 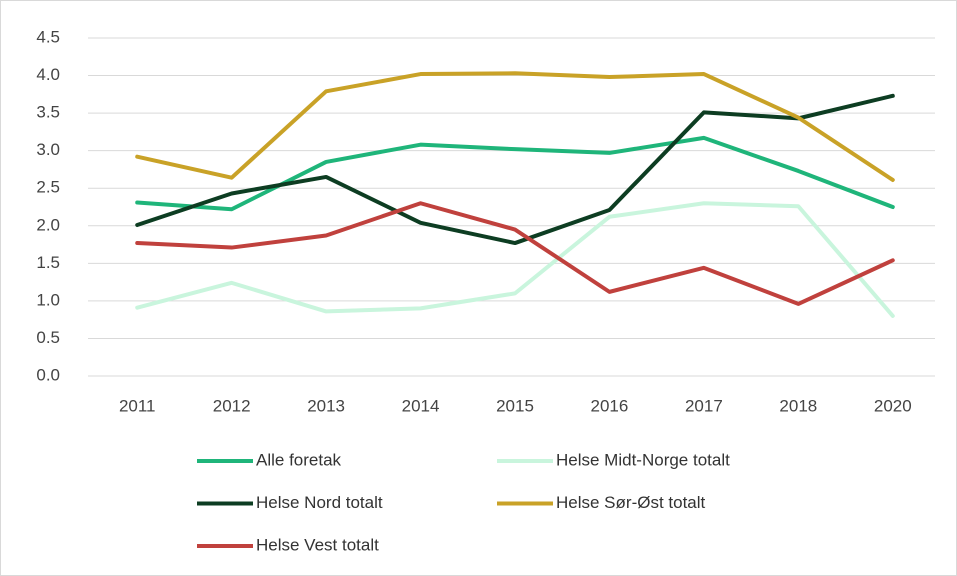 I want to click on y-tick-label: 2.0, so click(x=48, y=224).